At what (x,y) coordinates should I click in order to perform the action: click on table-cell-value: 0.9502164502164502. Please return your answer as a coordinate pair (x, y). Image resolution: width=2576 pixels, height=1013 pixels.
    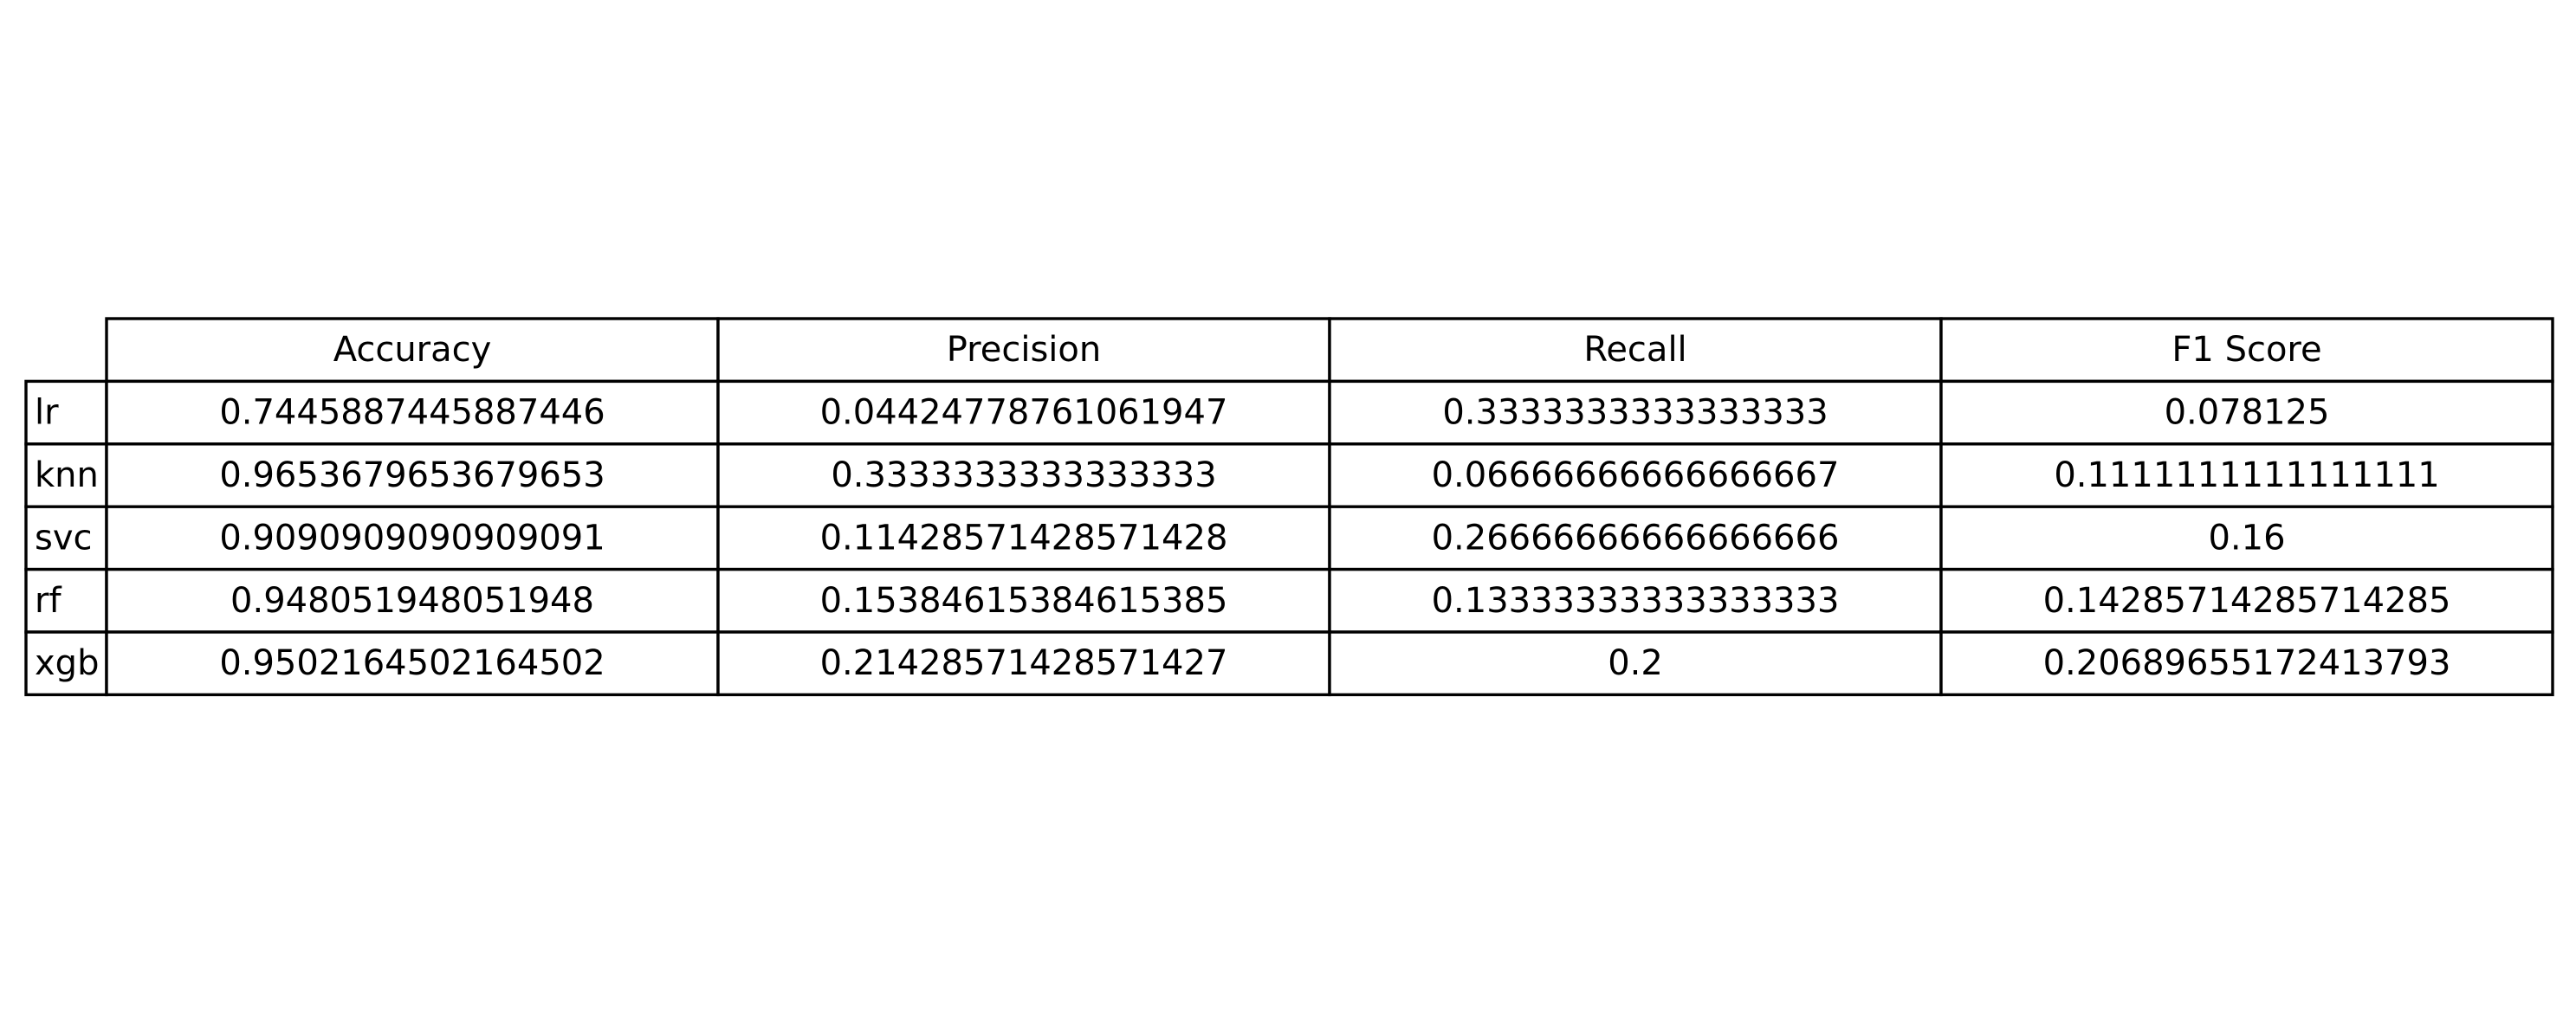
    Looking at the image, I should click on (412, 663).